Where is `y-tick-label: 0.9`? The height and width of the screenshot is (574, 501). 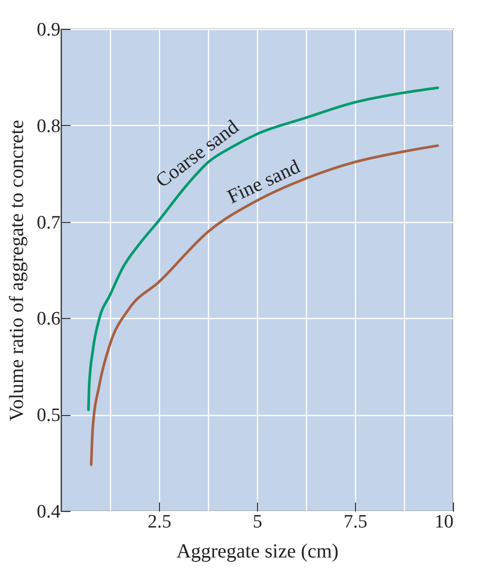
y-tick-label: 0.9 is located at coordinates (48, 30).